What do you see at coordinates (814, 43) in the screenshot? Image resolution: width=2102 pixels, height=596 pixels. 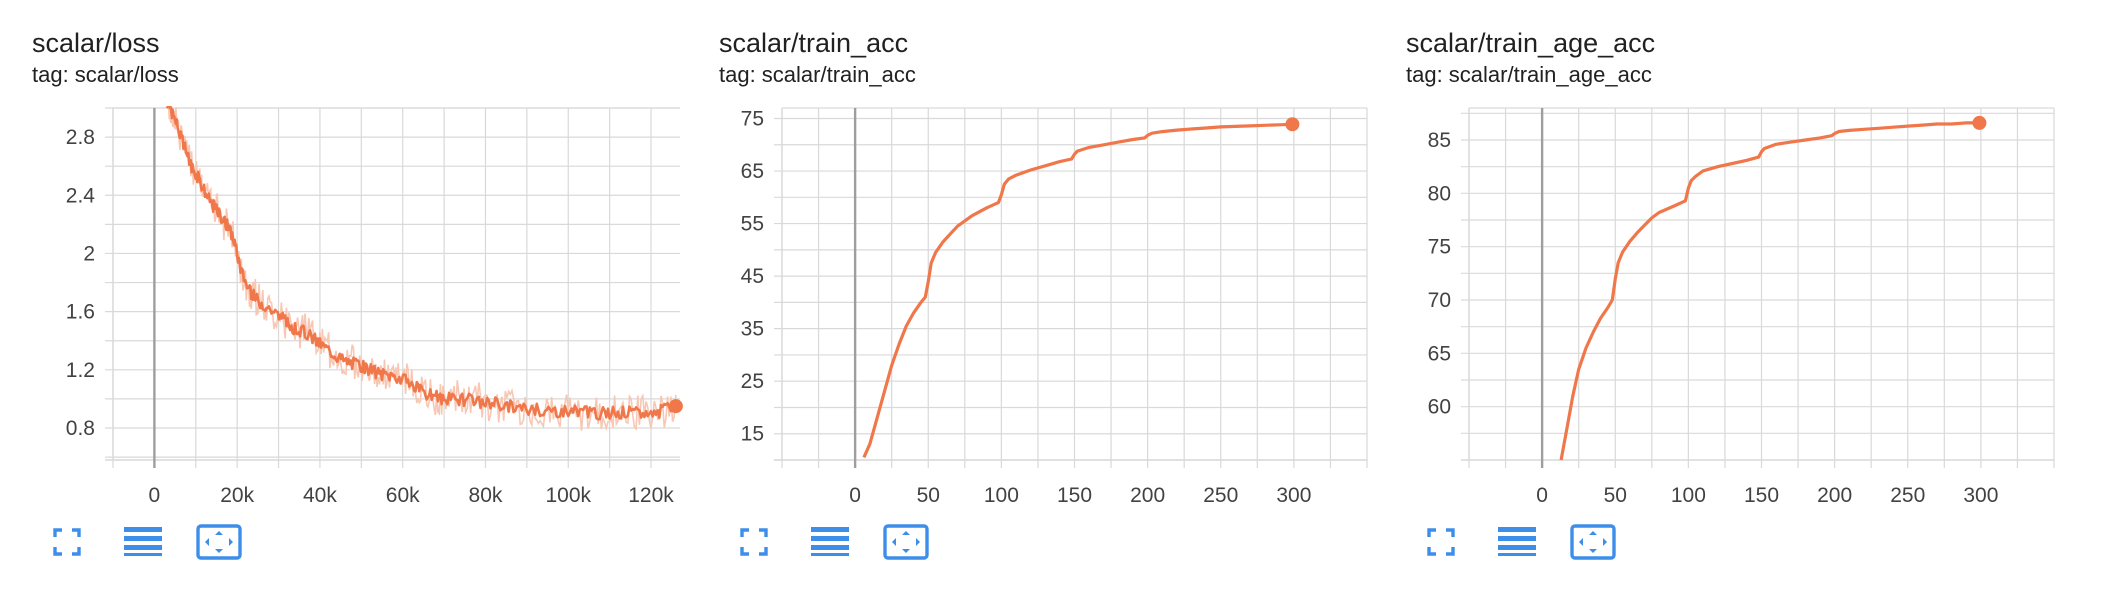 I see `card-title: scalar/train_acc` at bounding box center [814, 43].